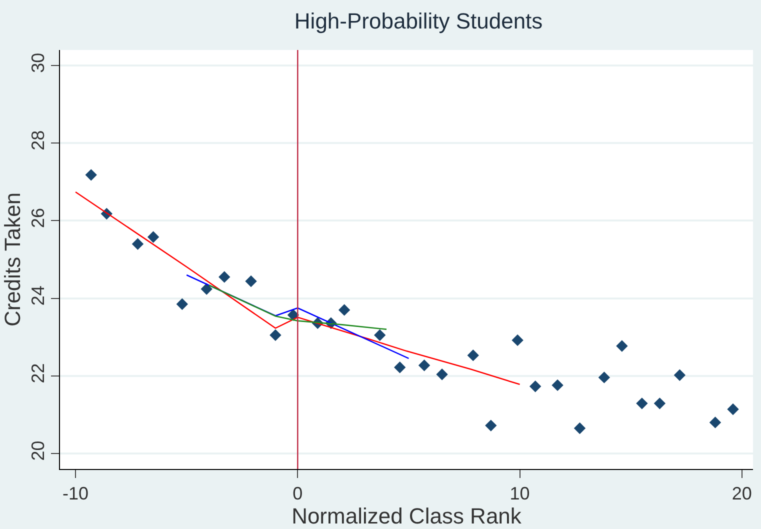  Describe the element at coordinates (407, 516) in the screenshot. I see `x-axis-title: Normalized Class Rank` at that location.